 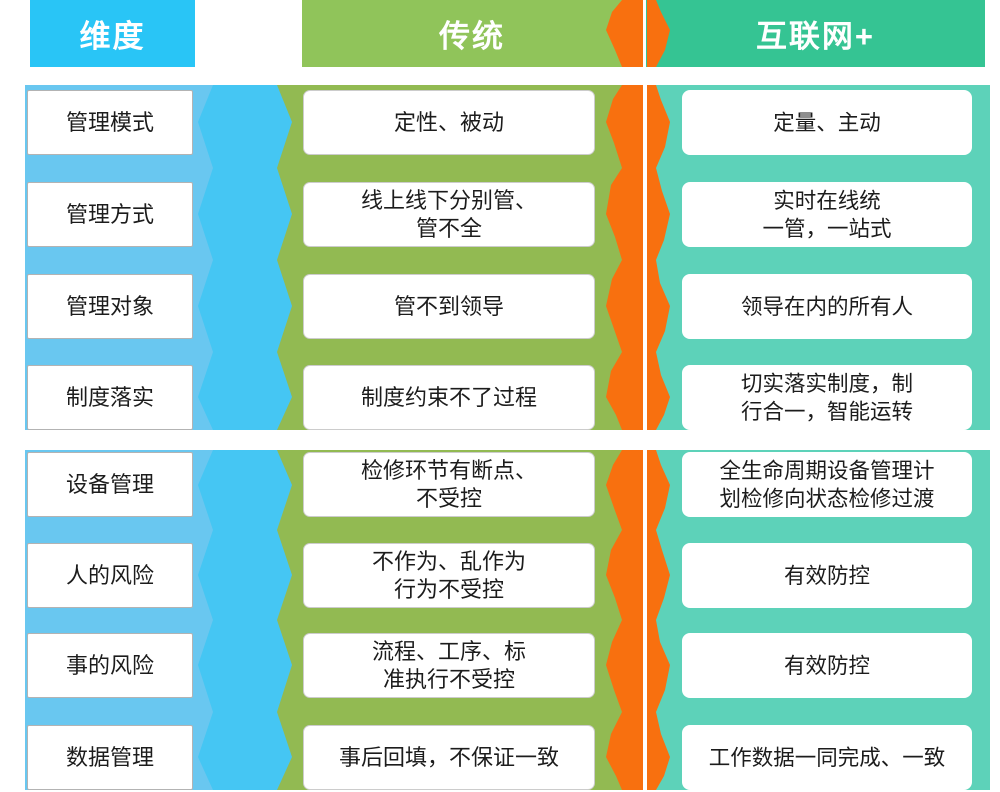 What do you see at coordinates (827, 757) in the screenshot?
I see `internet-cell: 工作数据一同完成、一致` at bounding box center [827, 757].